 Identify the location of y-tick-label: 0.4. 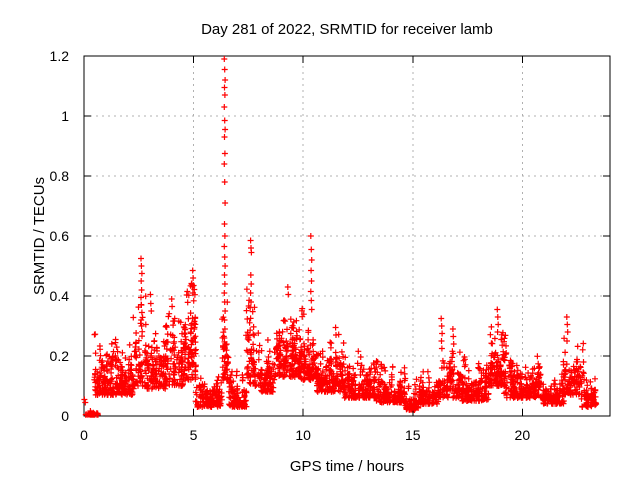
(60, 296).